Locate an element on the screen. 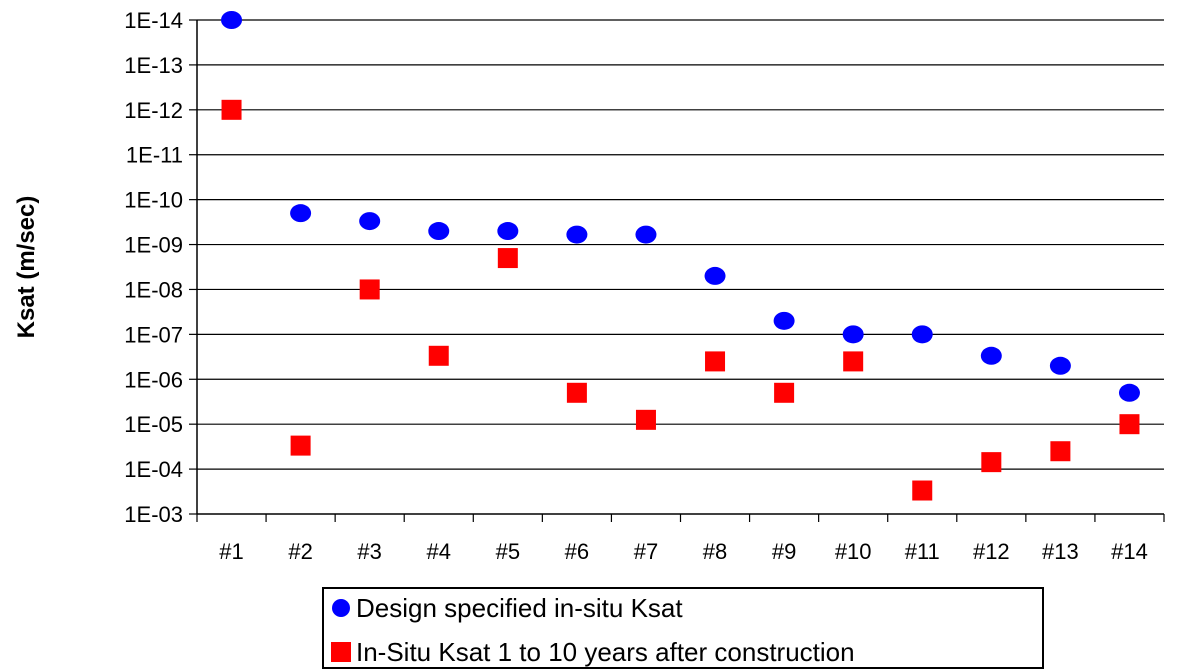  y-tick-label: 1E-14 is located at coordinates (153, 20).